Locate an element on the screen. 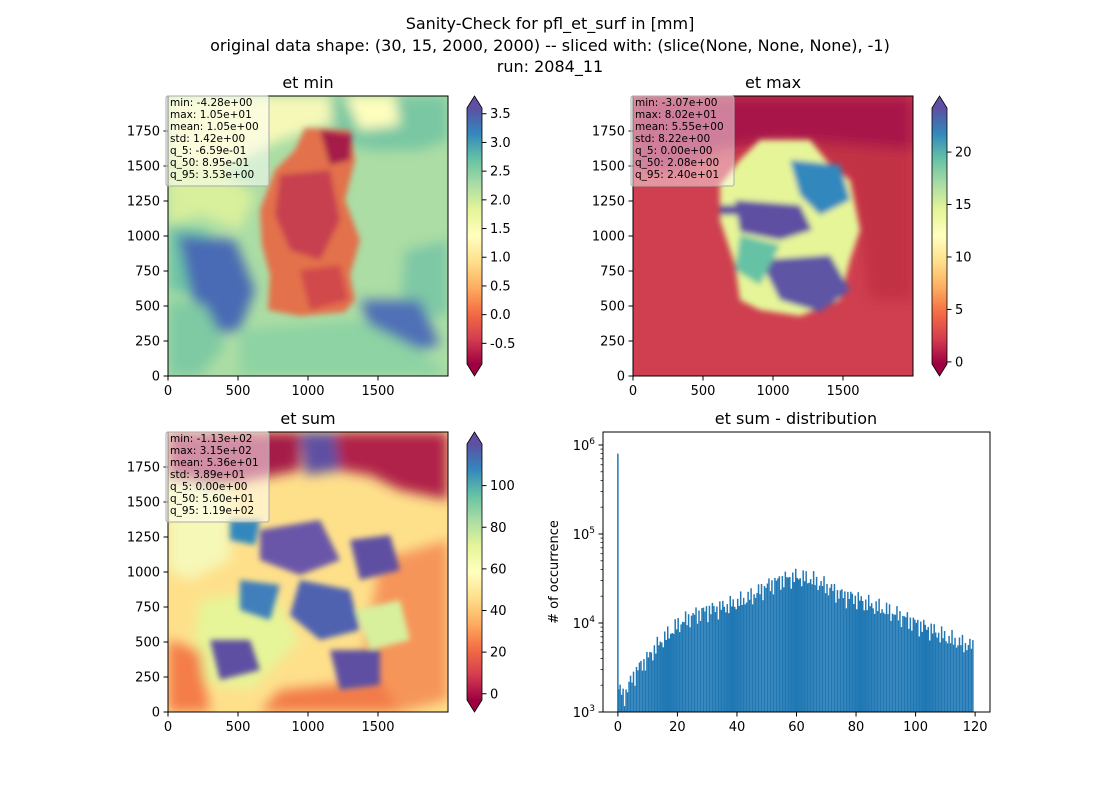 This screenshot has height=800, width=1100. y-tick-label: 10⁵ is located at coordinates (584, 534).